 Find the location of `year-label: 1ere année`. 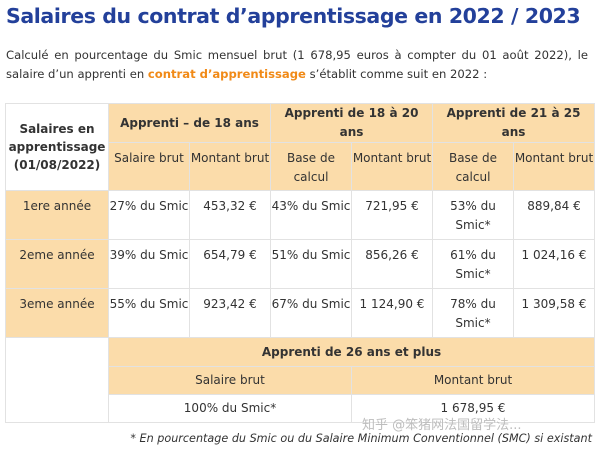

year-label: 1ere année is located at coordinates (57, 215).